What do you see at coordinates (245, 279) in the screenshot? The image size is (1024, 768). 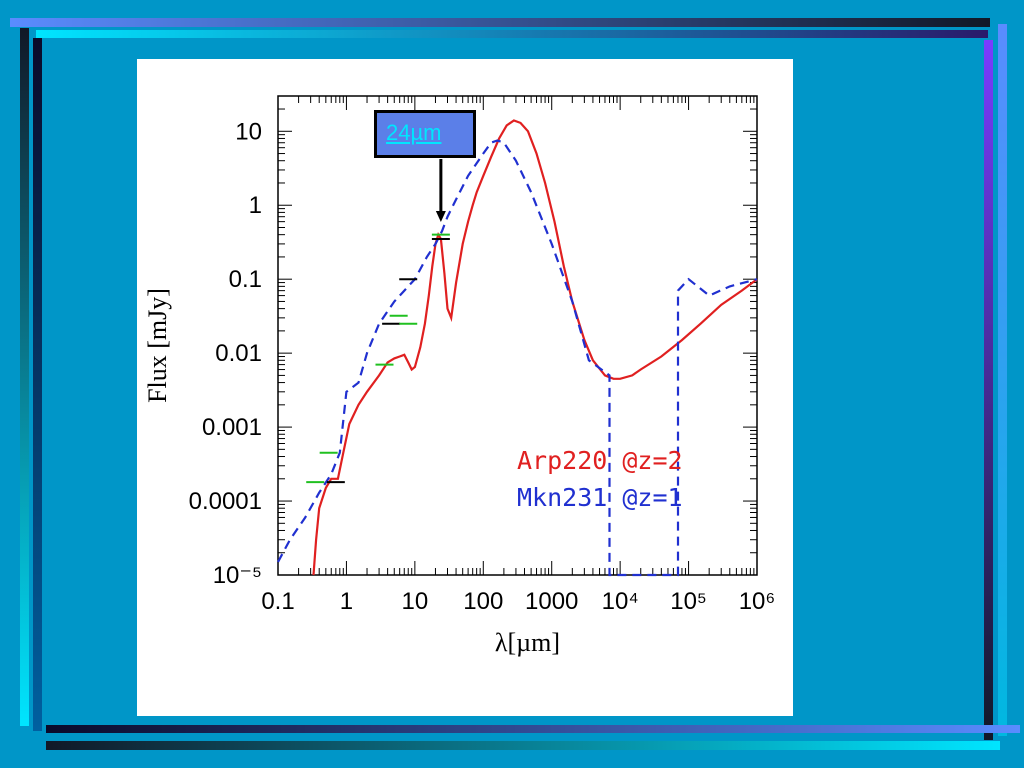 I see `y-tick-label: 0.1` at bounding box center [245, 279].